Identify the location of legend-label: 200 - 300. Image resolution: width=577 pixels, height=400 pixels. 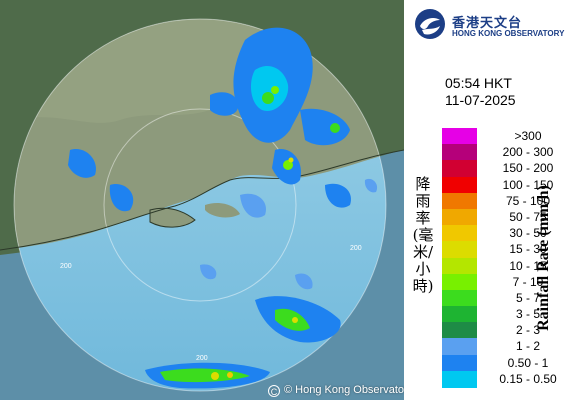
(528, 152).